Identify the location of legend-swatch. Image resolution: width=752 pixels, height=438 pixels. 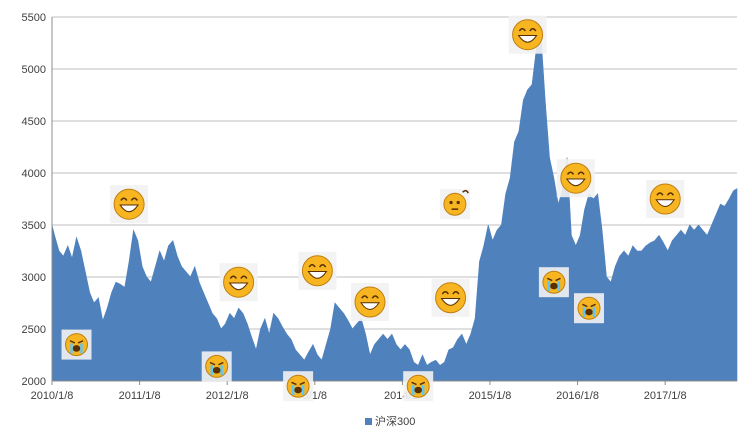
(368, 421).